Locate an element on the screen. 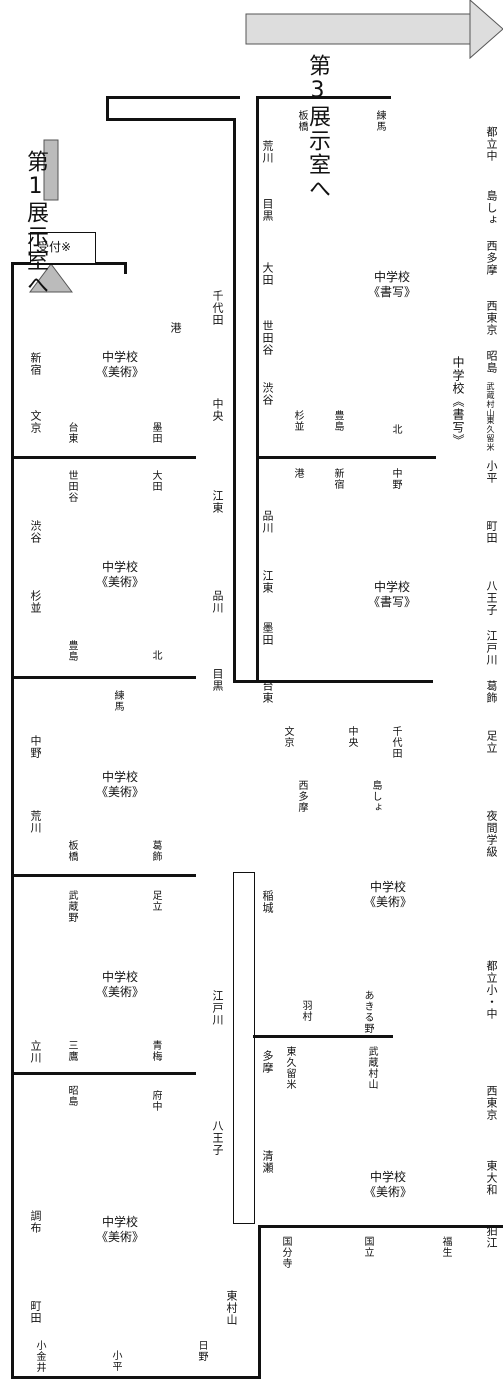 Image resolution: width=503 pixels, height=1396 pixels. label-tachikawa: 立川 is located at coordinates (35, 1052).